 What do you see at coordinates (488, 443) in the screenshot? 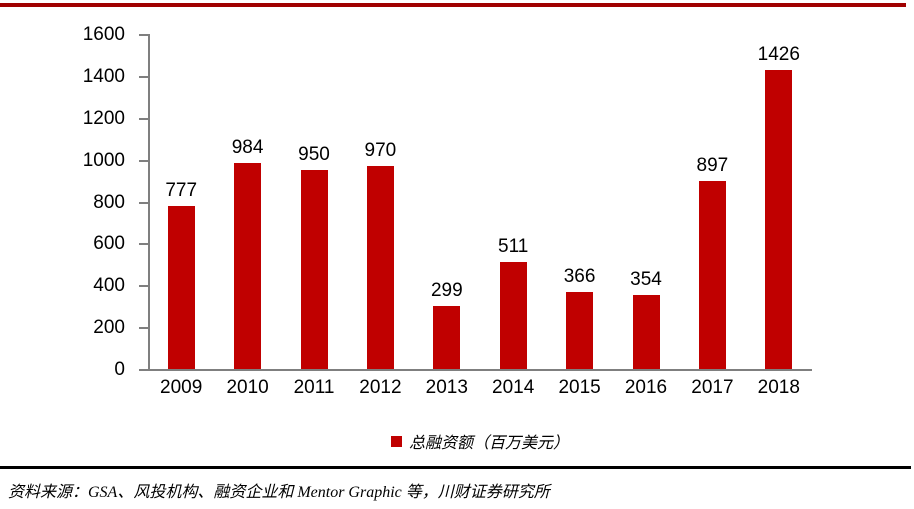
I see `legend-label: 总融资额（百万美元）` at bounding box center [488, 443].